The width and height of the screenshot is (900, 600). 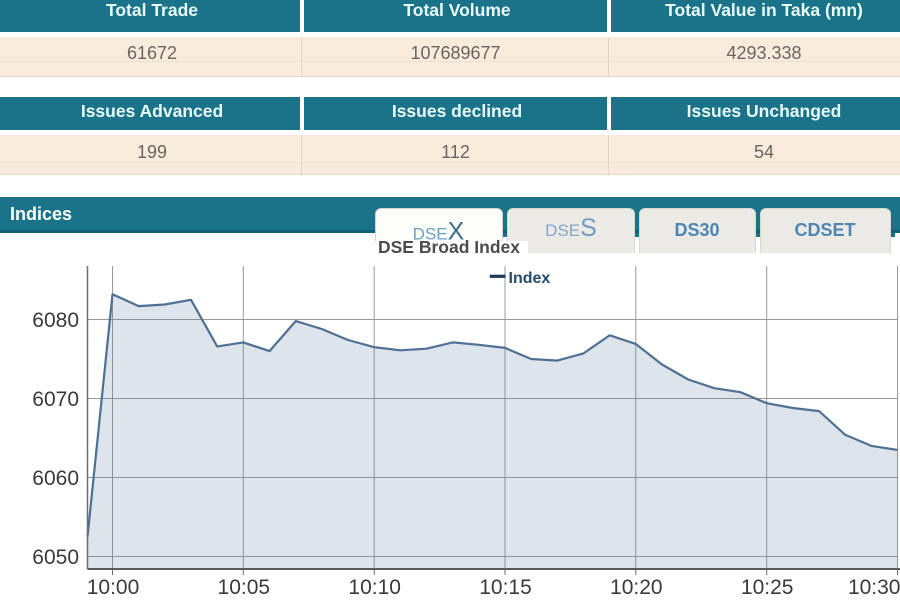 What do you see at coordinates (530, 278) in the screenshot?
I see `svg-text: Index` at bounding box center [530, 278].